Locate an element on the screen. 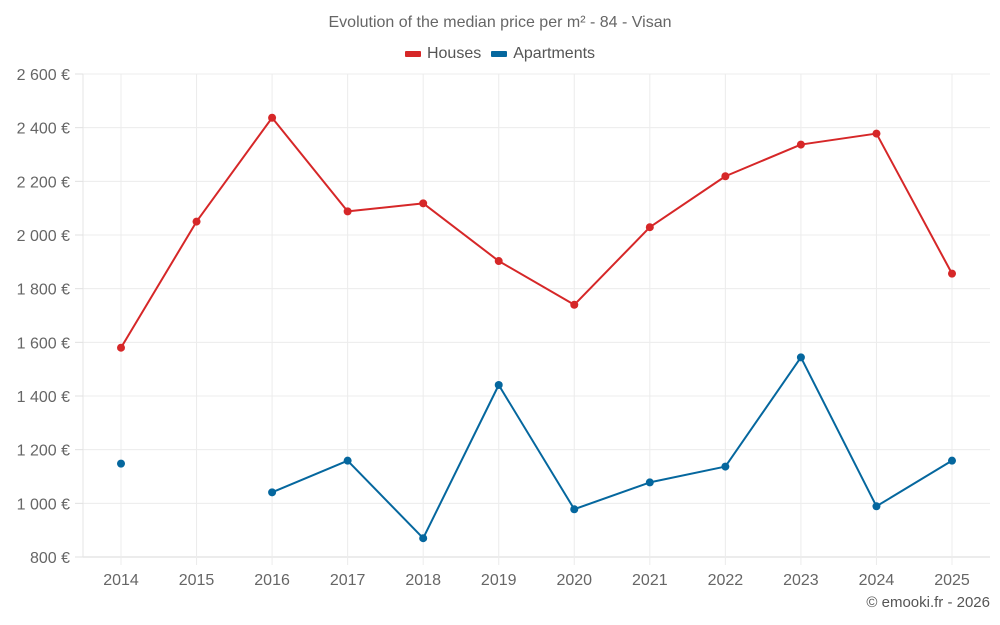  x-tick-label: 2022 is located at coordinates (726, 580).